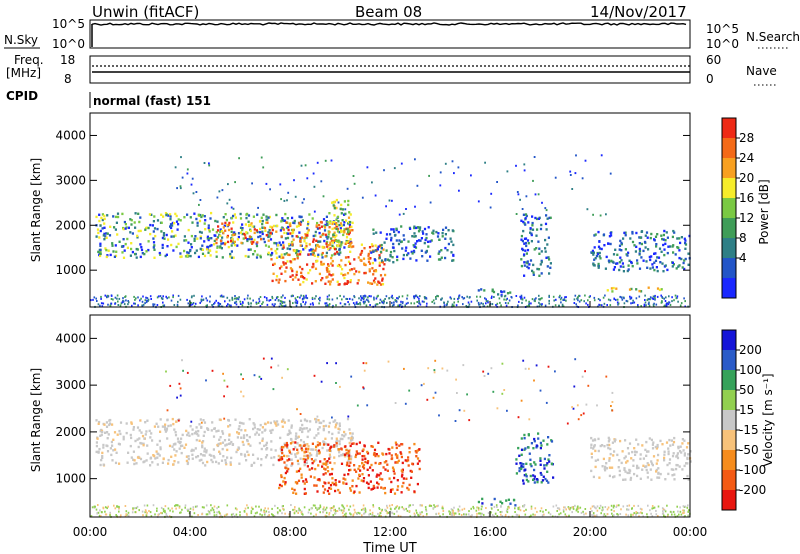 This screenshot has height=554, width=800. Describe the element at coordinates (722, 44) in the screenshot. I see `noise-tick-right-bottom: 10^0` at that location.